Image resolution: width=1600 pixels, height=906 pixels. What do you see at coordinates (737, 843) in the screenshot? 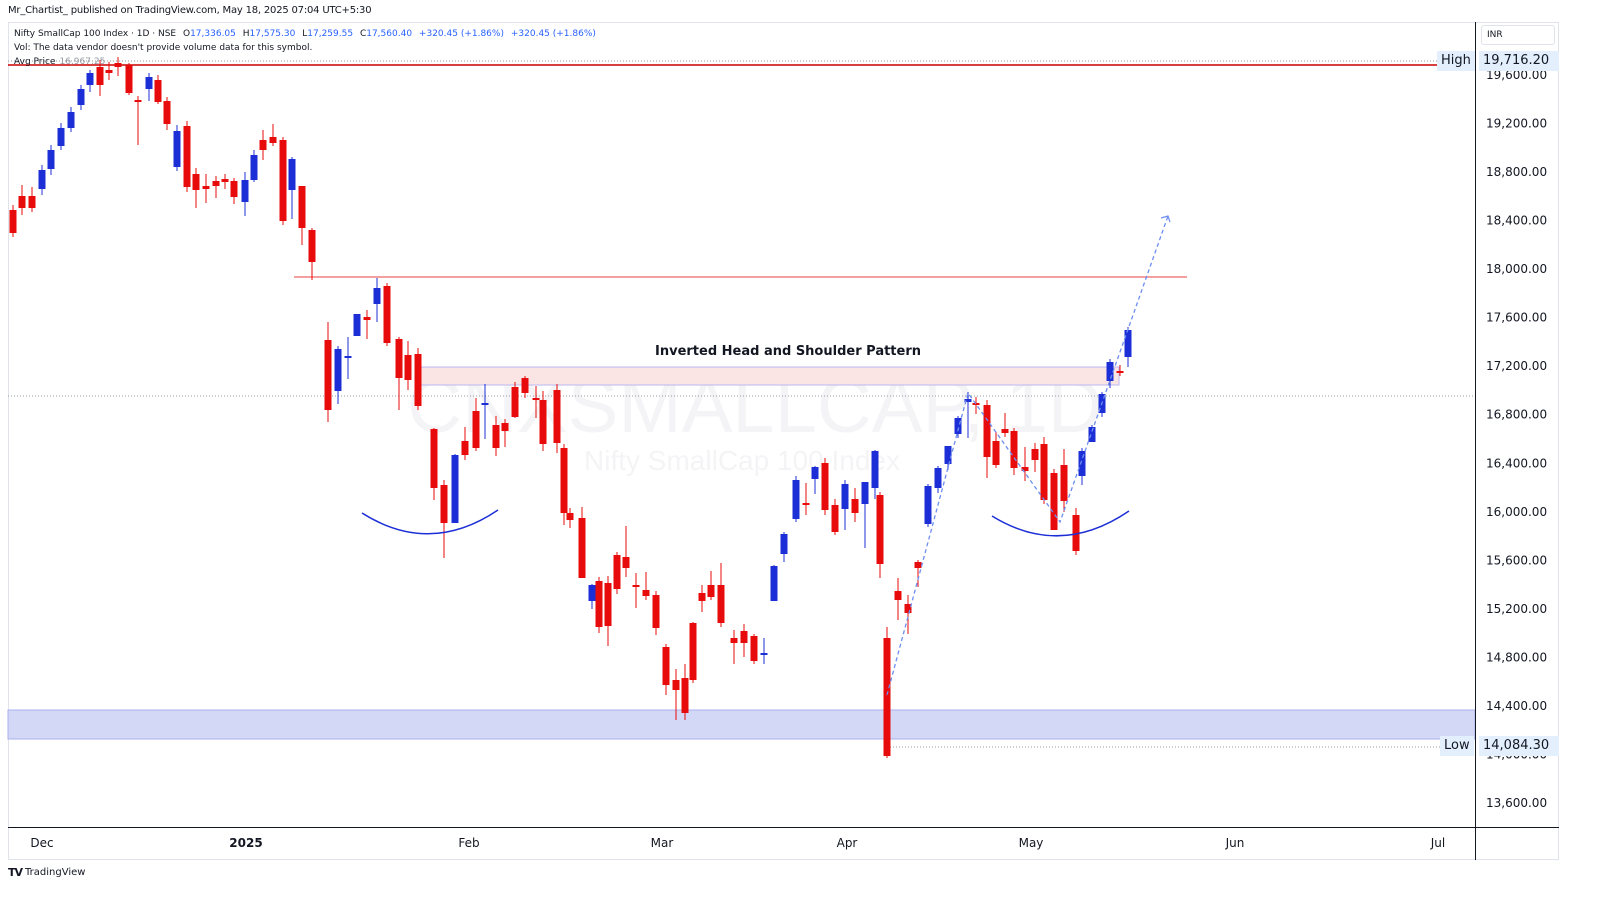
I see `time-axis: Dec 2025 Feb Mar Apr May Jun Jul` at bounding box center [737, 843].